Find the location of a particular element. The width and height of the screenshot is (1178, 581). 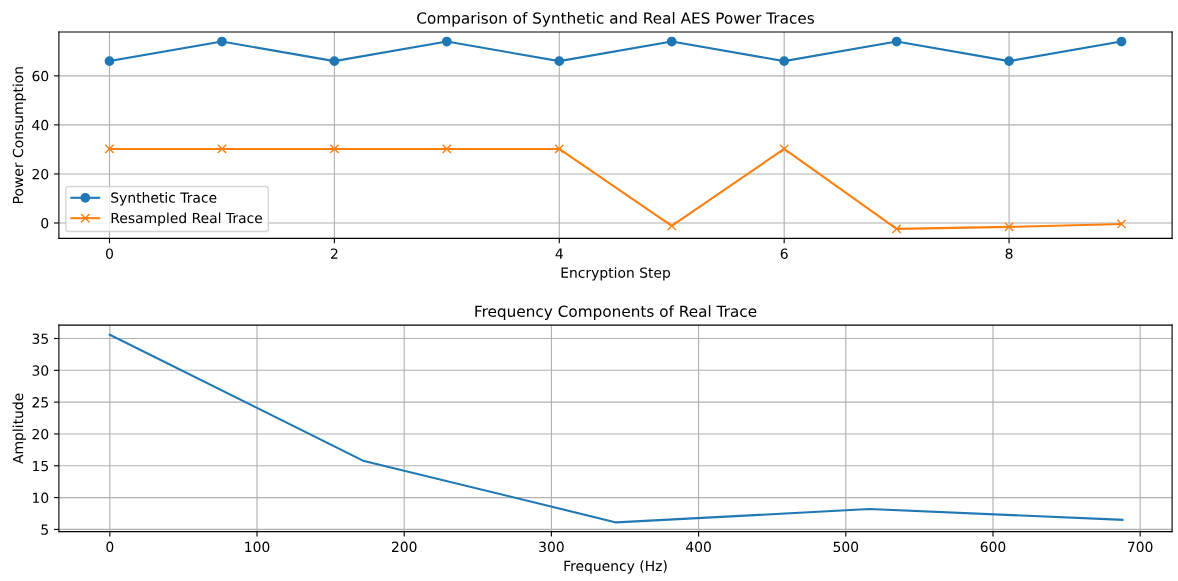

x-tick-label: 700 is located at coordinates (1140, 547).